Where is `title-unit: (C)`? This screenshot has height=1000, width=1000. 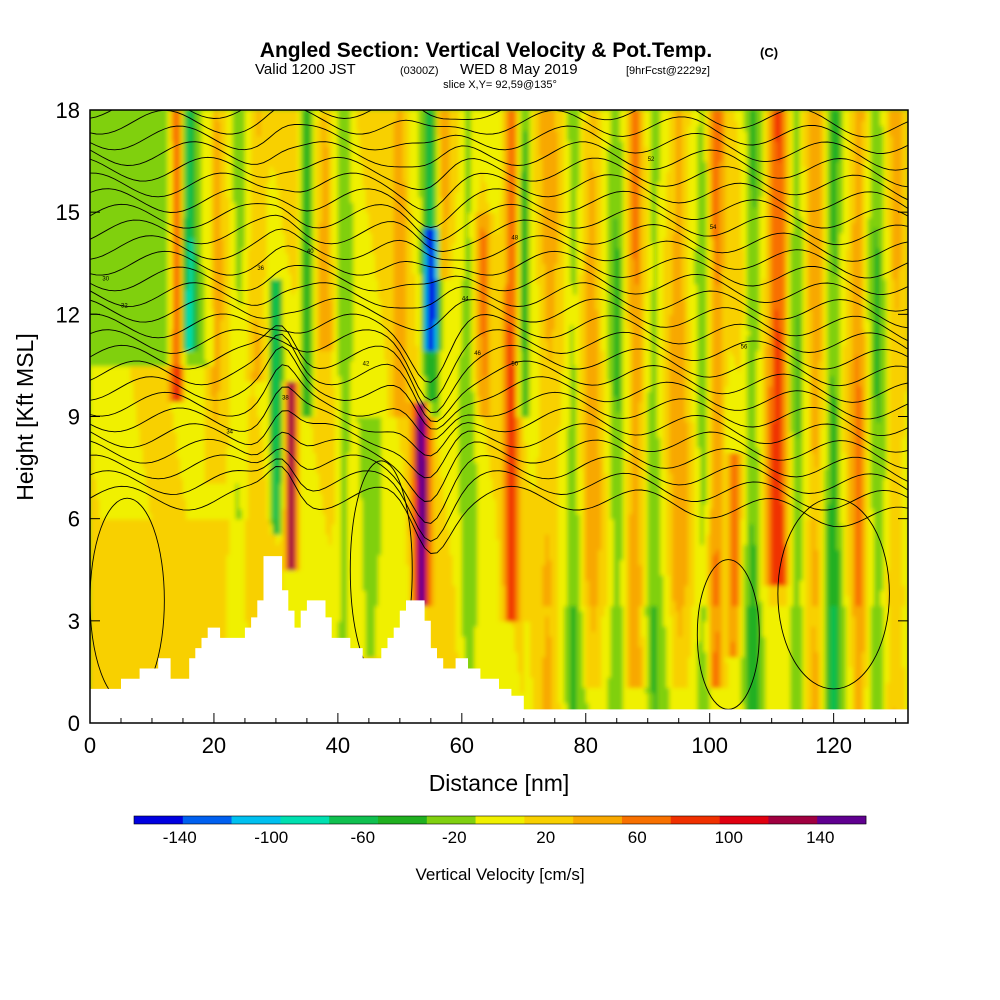 title-unit: (C) is located at coordinates (769, 52).